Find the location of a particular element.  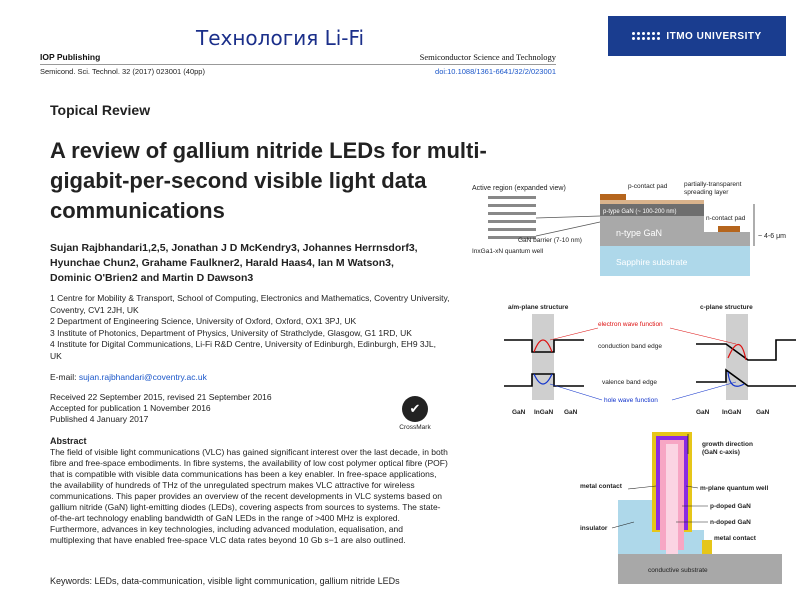

growth-label: growth direction is located at coordinates (727, 444).